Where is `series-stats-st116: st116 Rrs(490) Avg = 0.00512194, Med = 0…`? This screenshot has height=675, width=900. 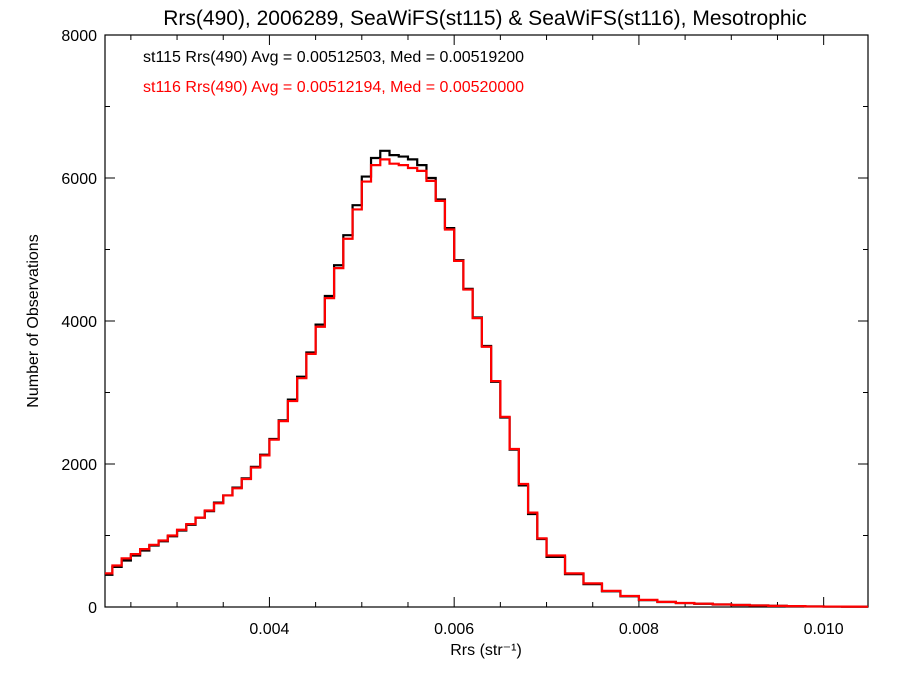 series-stats-st116: st116 Rrs(490) Avg = 0.00512194, Med = 0… is located at coordinates (333, 87).